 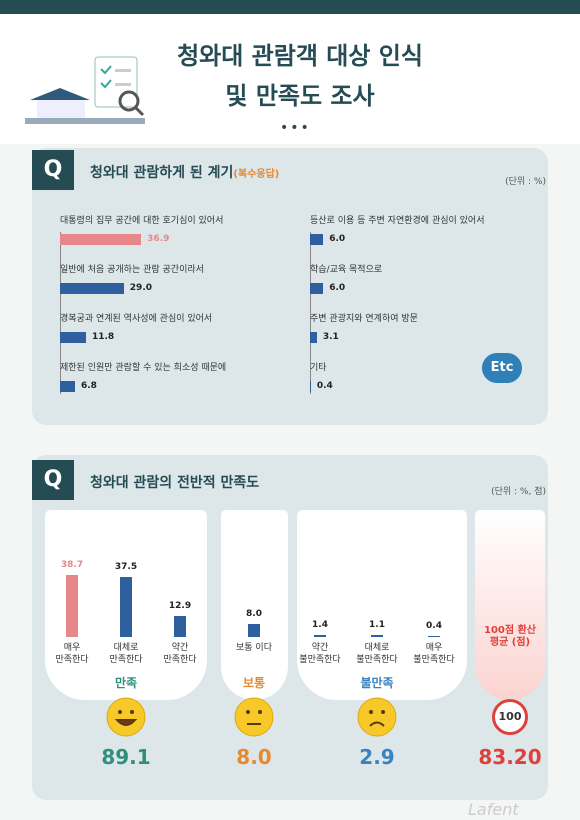 I want to click on category-label: 대체로 만족한다, so click(x=126, y=654).